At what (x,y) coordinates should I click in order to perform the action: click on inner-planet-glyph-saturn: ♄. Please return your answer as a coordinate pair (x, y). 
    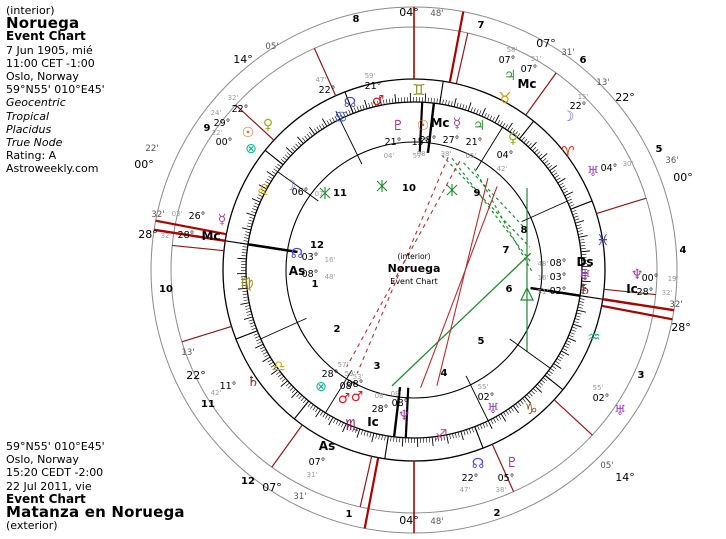
    Looking at the image, I should click on (585, 290).